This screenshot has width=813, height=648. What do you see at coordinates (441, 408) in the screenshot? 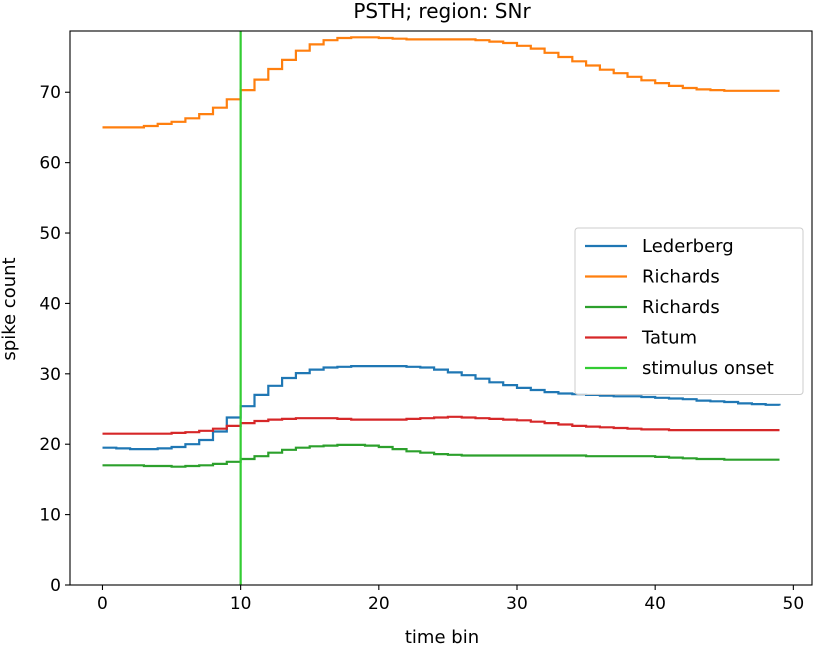
I see `series-line-0-lederberg` at bounding box center [441, 408].